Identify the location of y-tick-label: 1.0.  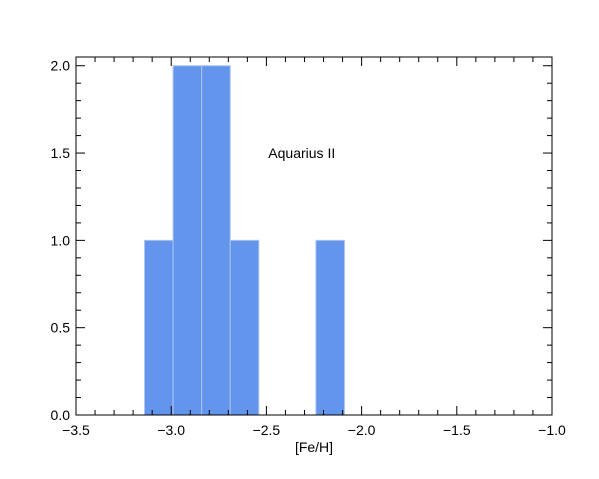
(61, 240).